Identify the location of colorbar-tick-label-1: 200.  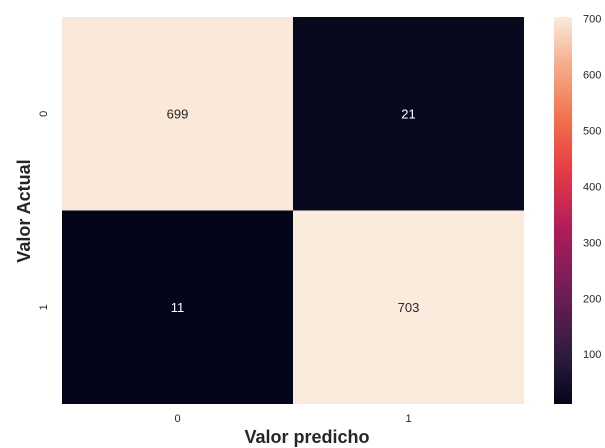
(592, 299).